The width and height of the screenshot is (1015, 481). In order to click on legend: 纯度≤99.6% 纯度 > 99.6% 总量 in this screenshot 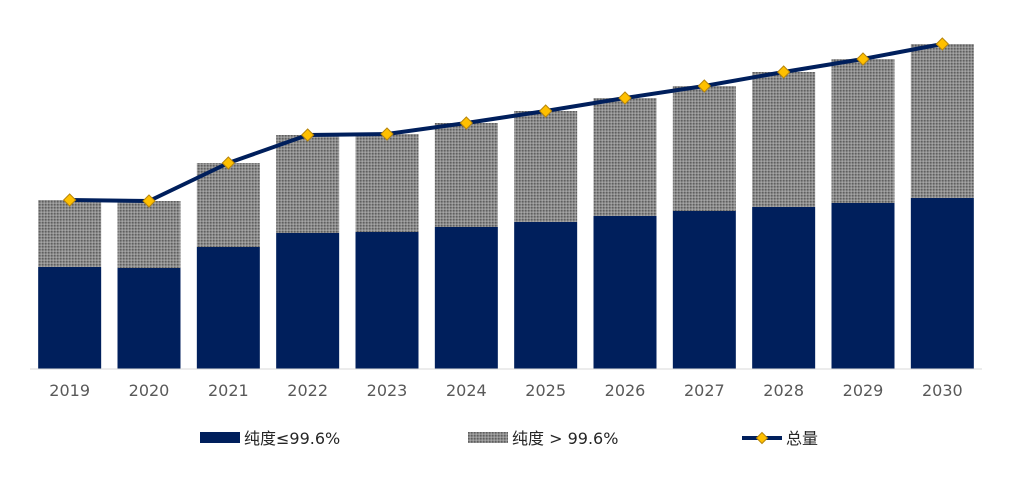, I will do `click(509, 438)`.